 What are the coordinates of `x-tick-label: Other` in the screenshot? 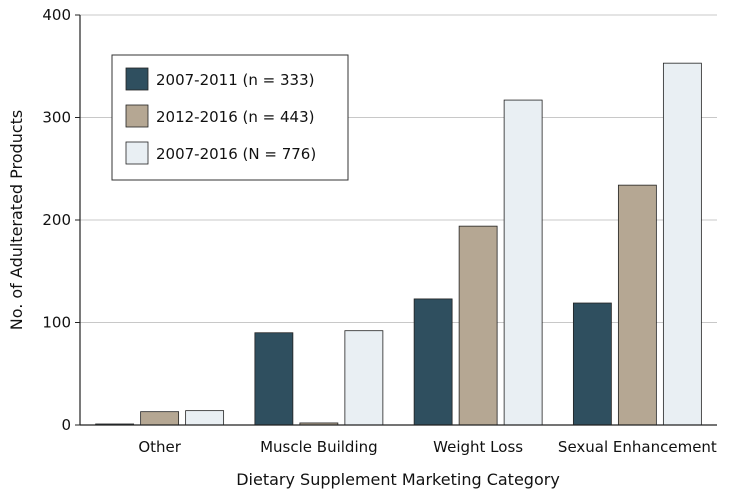 It's located at (159, 447).